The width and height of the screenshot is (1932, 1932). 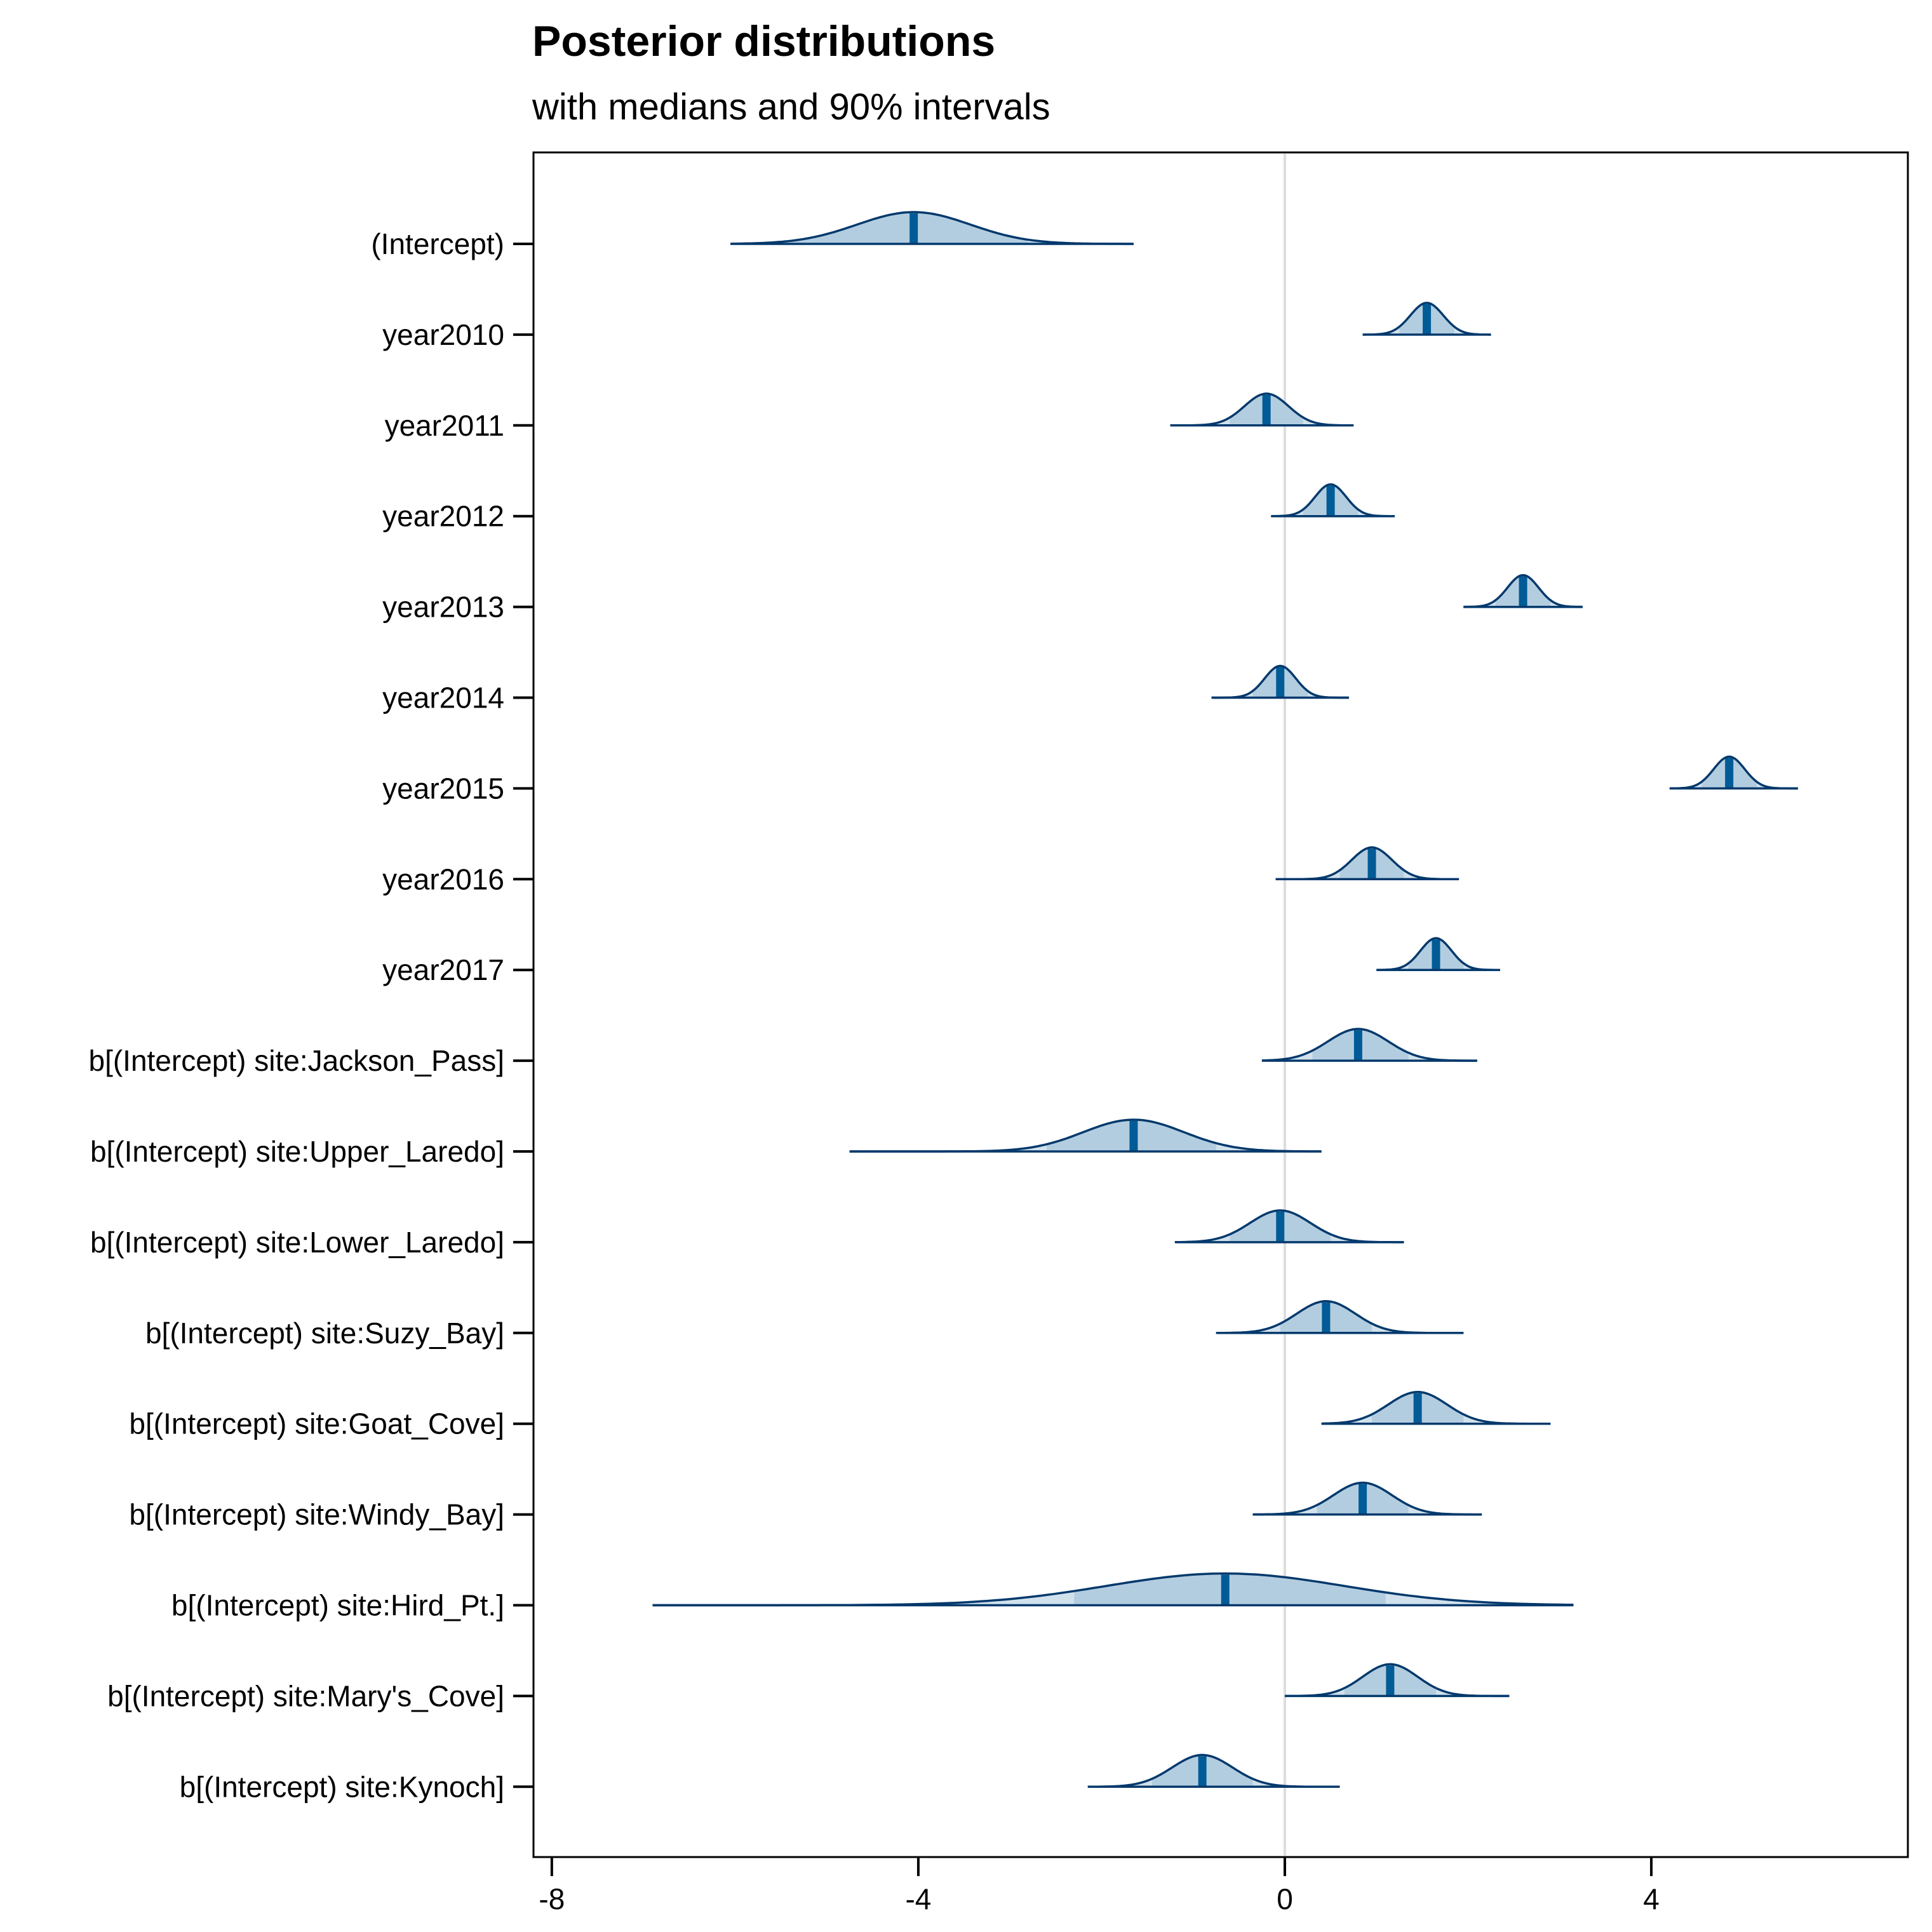 I want to click on y-tick-label: b[(Intercept) site:Lower_Laredo], so click(x=297, y=1242).